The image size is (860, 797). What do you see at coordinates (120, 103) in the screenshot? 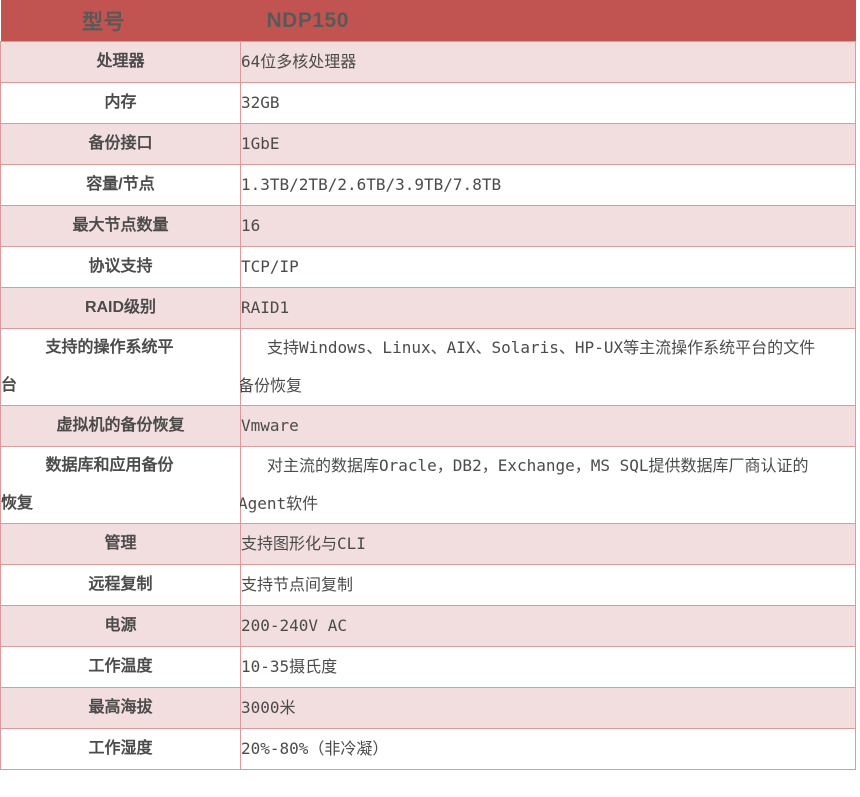
I see `spec-label-cell: 内存` at bounding box center [120, 103].